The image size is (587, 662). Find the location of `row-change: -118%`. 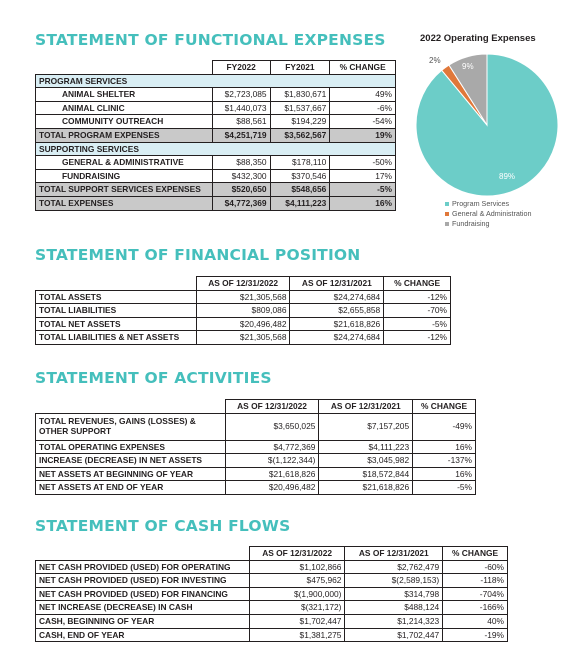

row-change: -118% is located at coordinates (475, 580).